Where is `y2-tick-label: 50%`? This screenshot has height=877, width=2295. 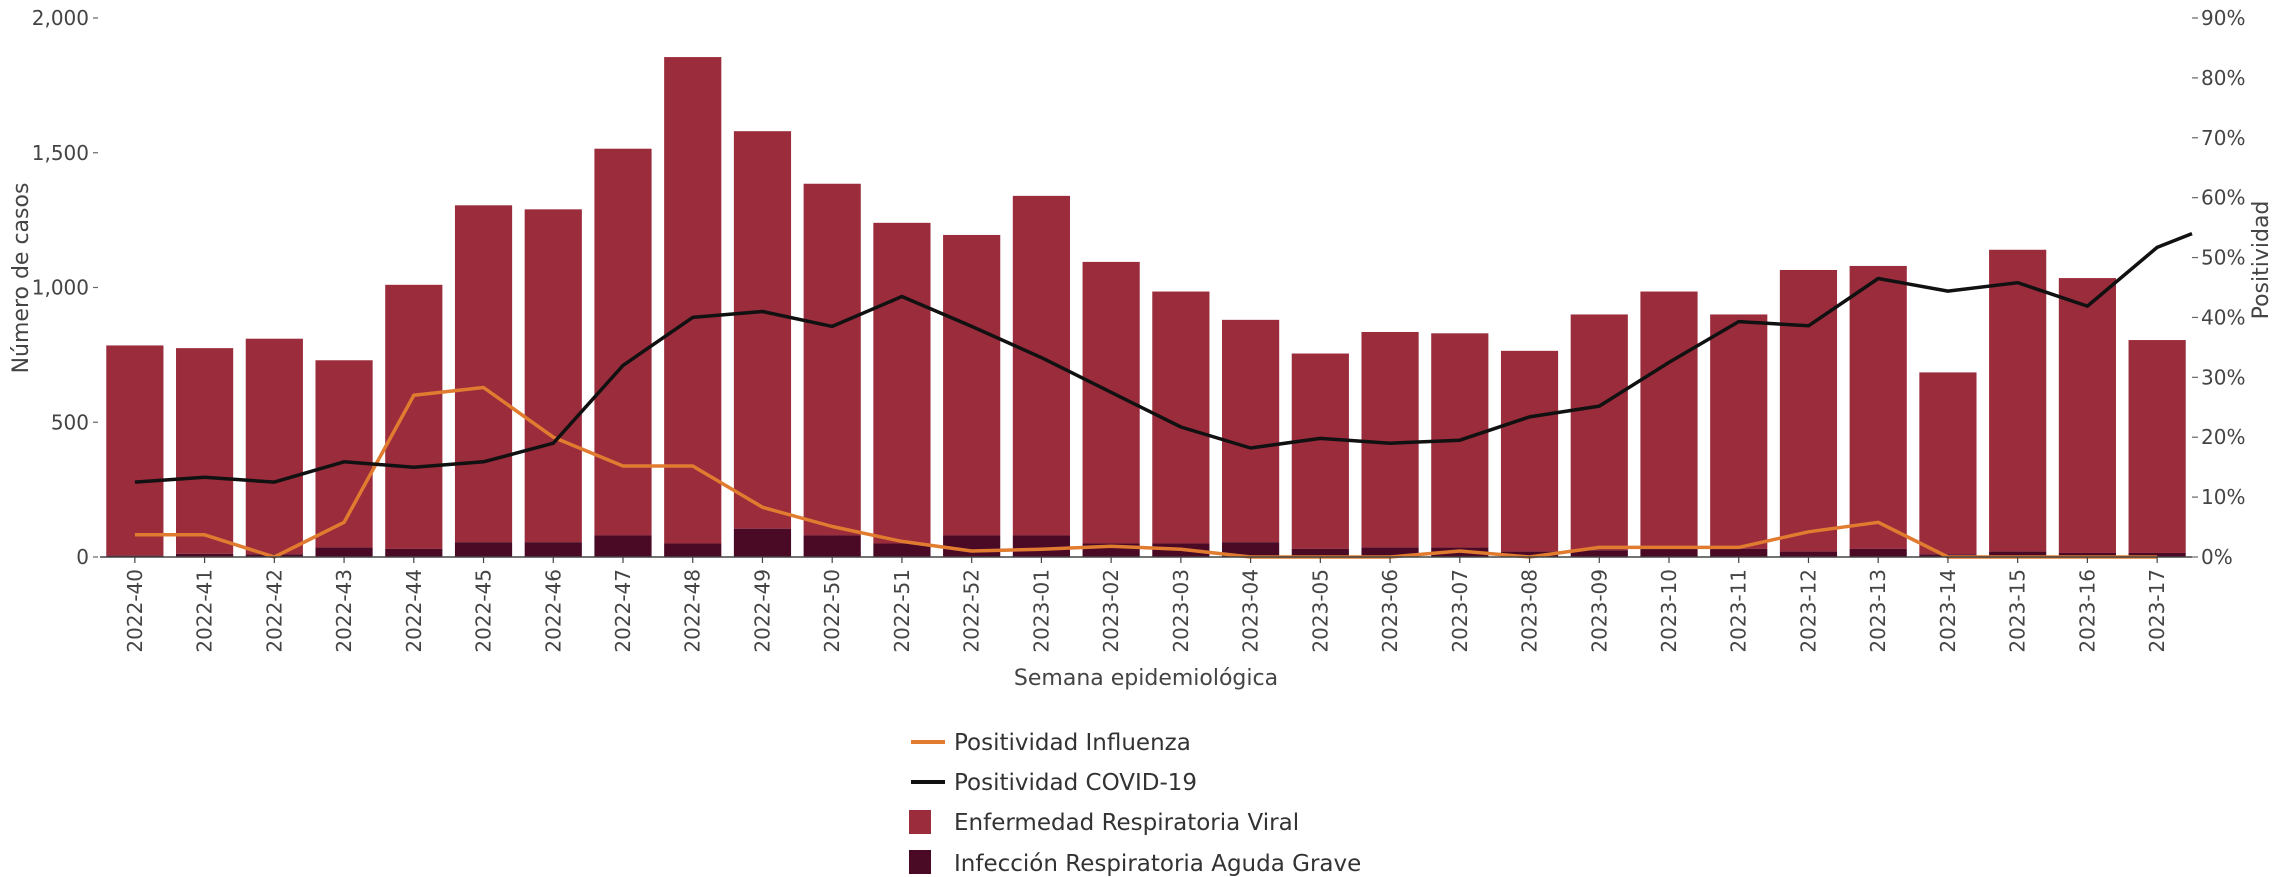
y2-tick-label: 50% is located at coordinates (2223, 258).